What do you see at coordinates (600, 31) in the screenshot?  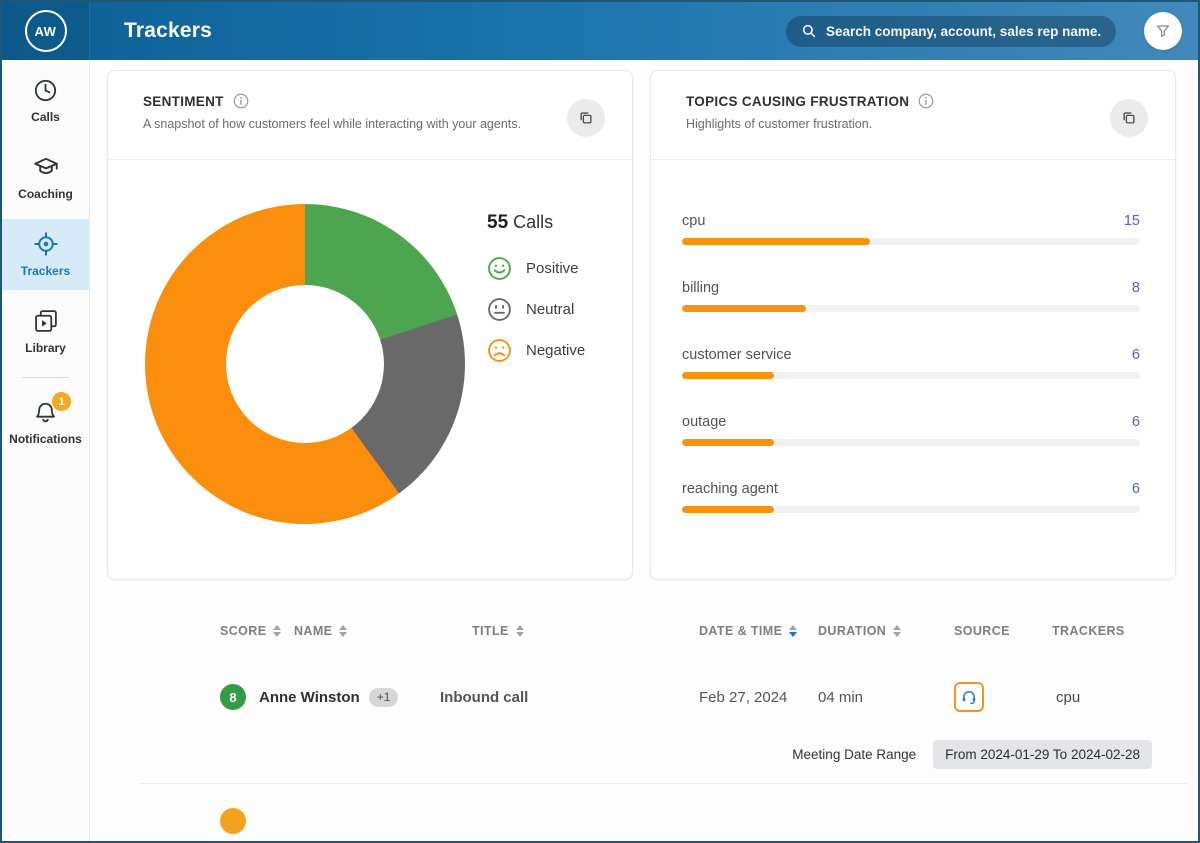 I see `top-header: AW Trackers` at bounding box center [600, 31].